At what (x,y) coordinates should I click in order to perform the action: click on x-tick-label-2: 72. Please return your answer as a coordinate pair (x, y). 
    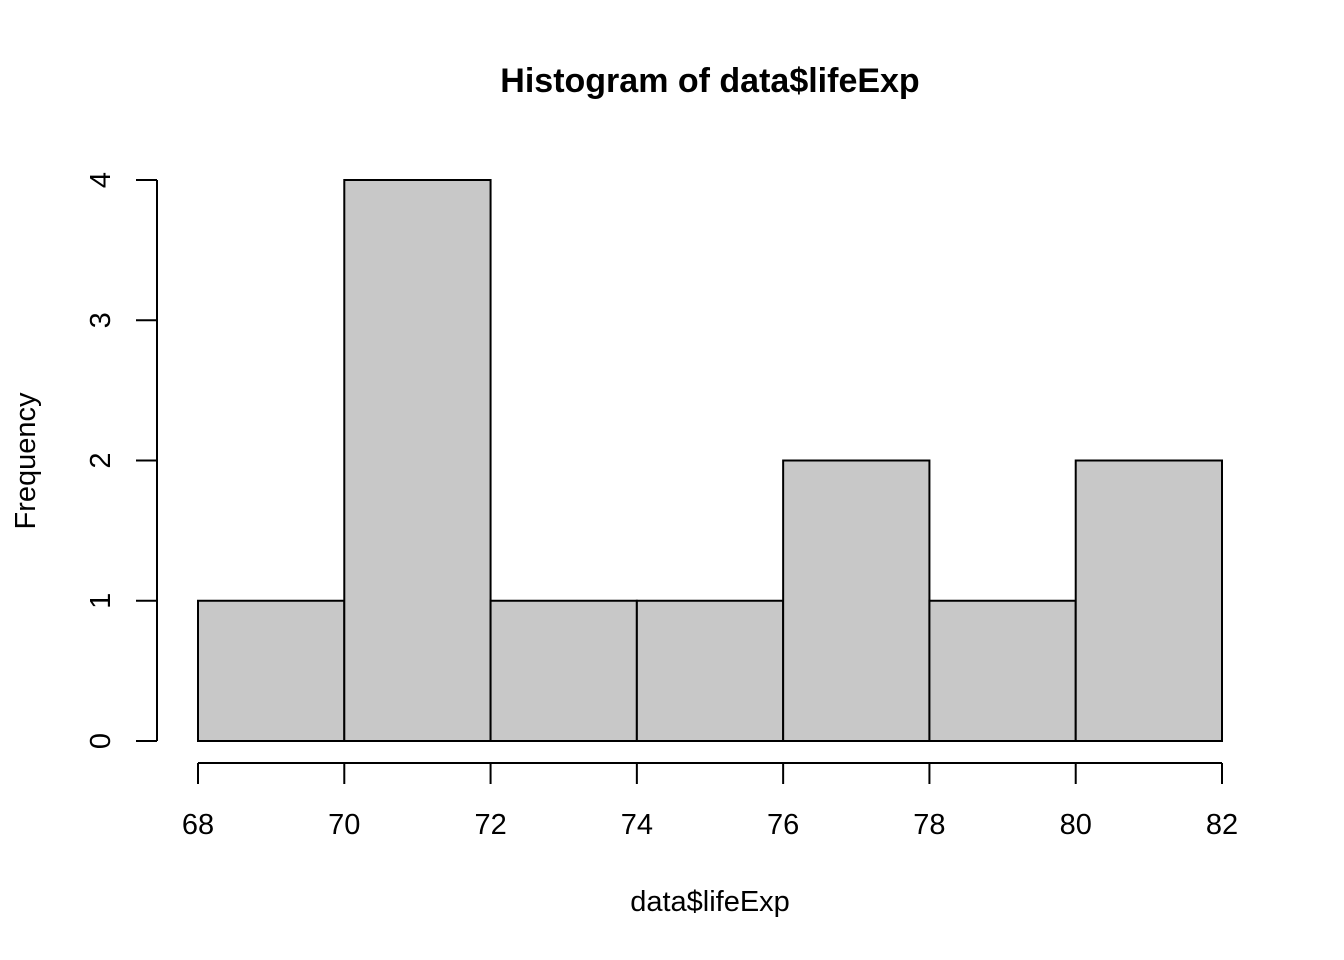
    Looking at the image, I should click on (490, 825).